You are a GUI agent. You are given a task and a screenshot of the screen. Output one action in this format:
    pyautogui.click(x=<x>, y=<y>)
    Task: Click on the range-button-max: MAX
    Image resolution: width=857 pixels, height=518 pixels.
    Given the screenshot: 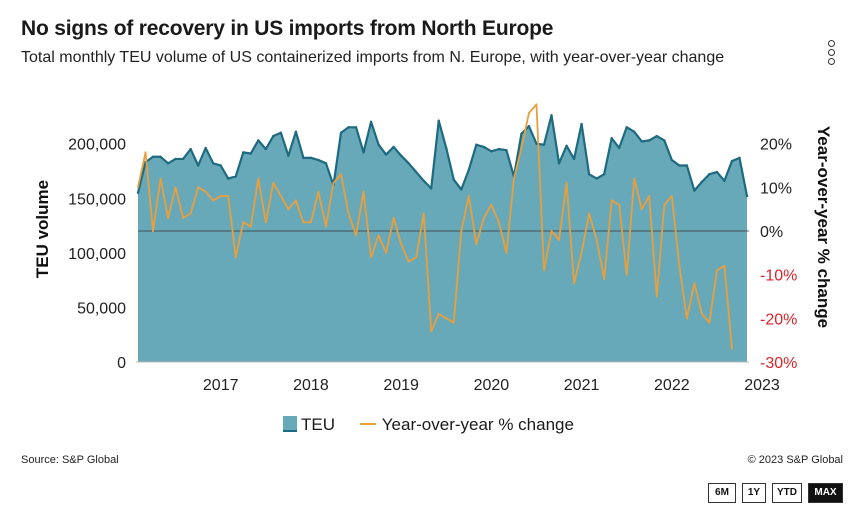 What is the action you would take?
    pyautogui.click(x=825, y=493)
    